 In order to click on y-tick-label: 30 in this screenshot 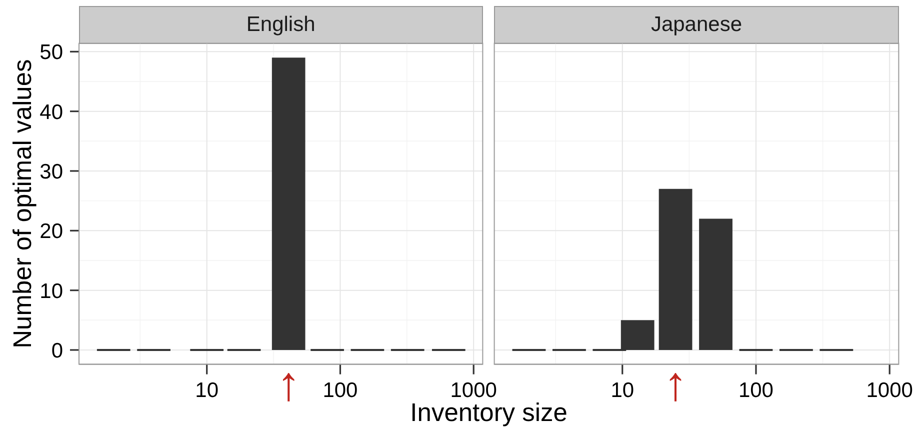, I will do `click(51, 172)`.